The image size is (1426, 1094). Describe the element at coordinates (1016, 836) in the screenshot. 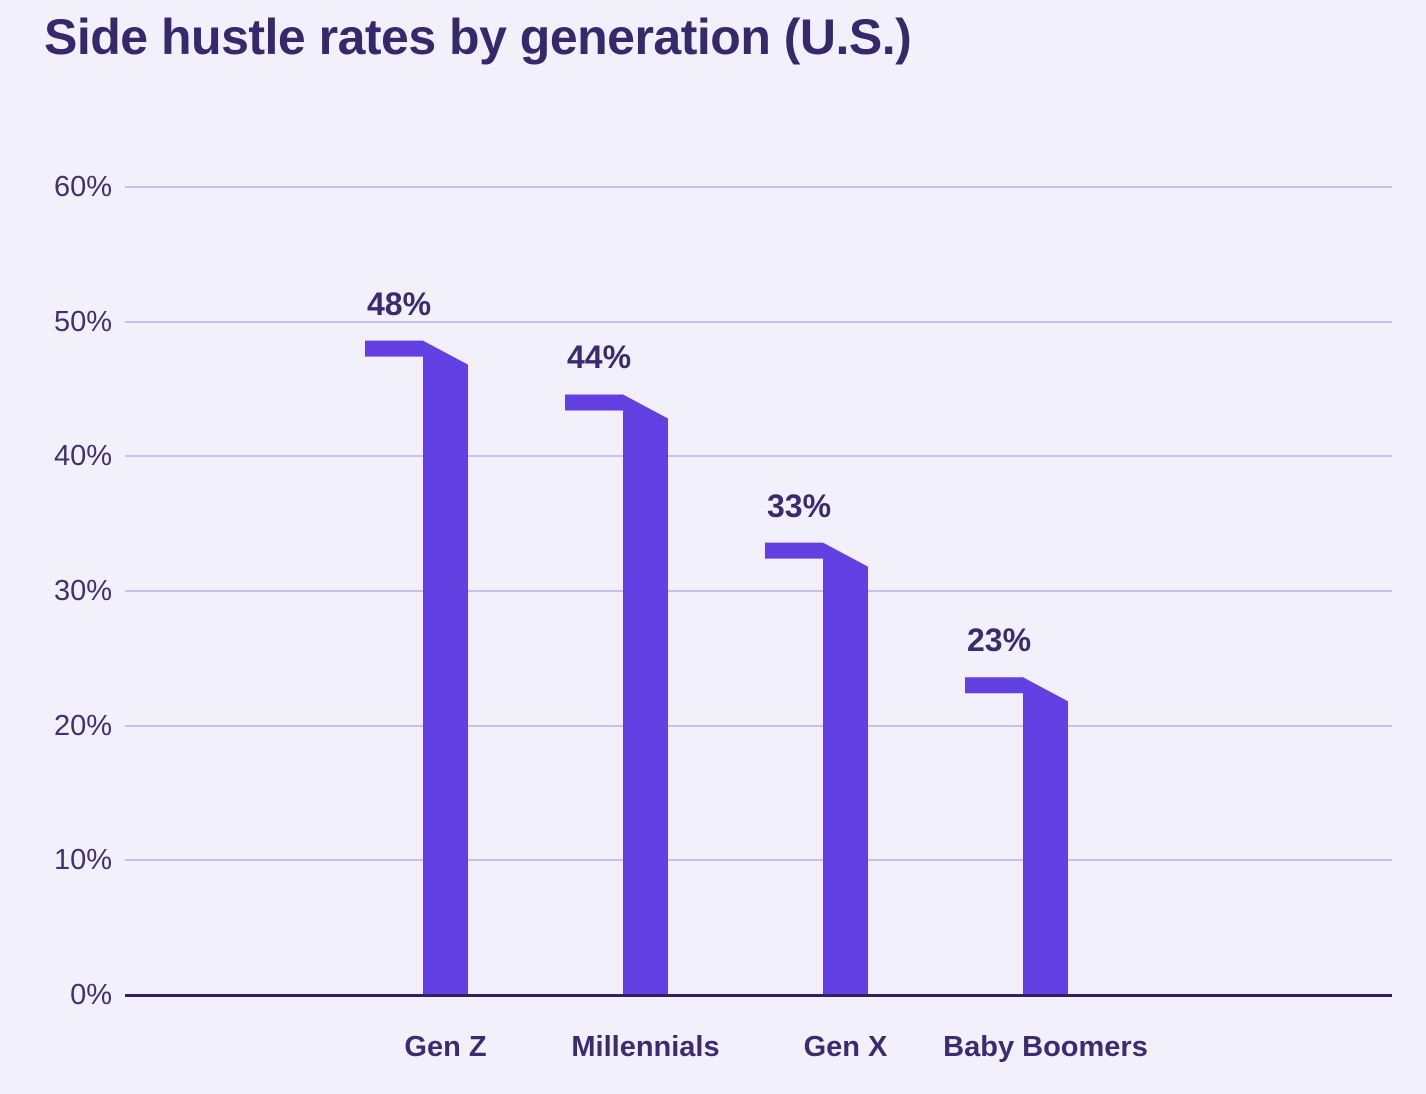

I see `bar-baby-boomers` at that location.